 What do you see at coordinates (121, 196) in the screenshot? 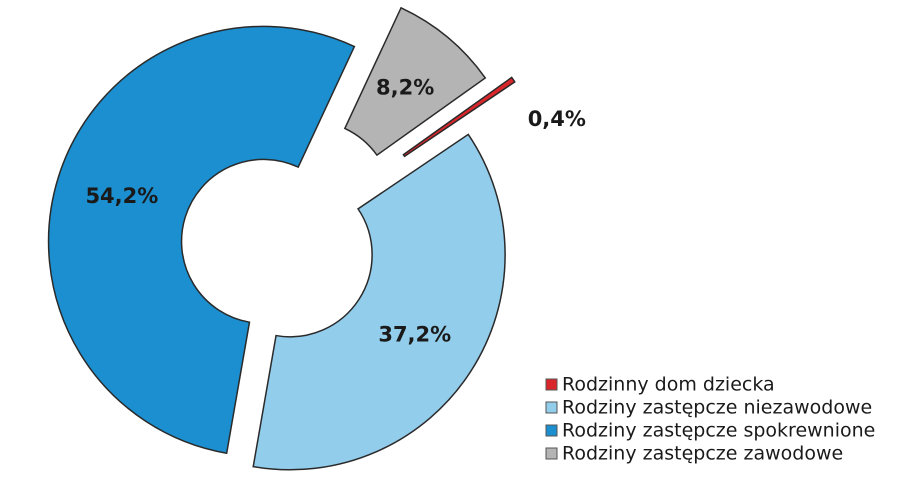
I see `data-label: 54,2%` at bounding box center [121, 196].